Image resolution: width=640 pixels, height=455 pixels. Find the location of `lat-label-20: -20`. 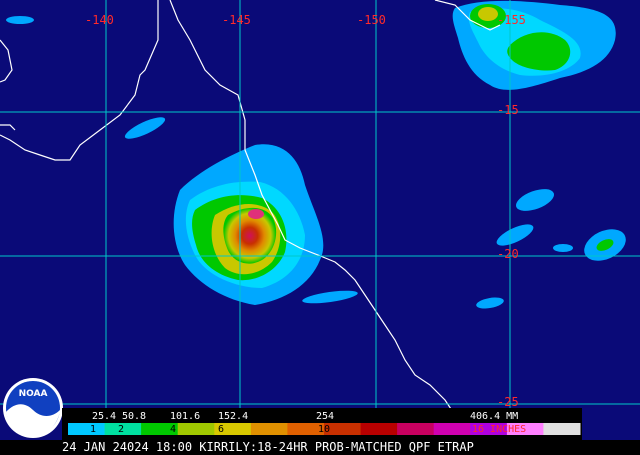

lat-label-20: -20 is located at coordinates (508, 254).